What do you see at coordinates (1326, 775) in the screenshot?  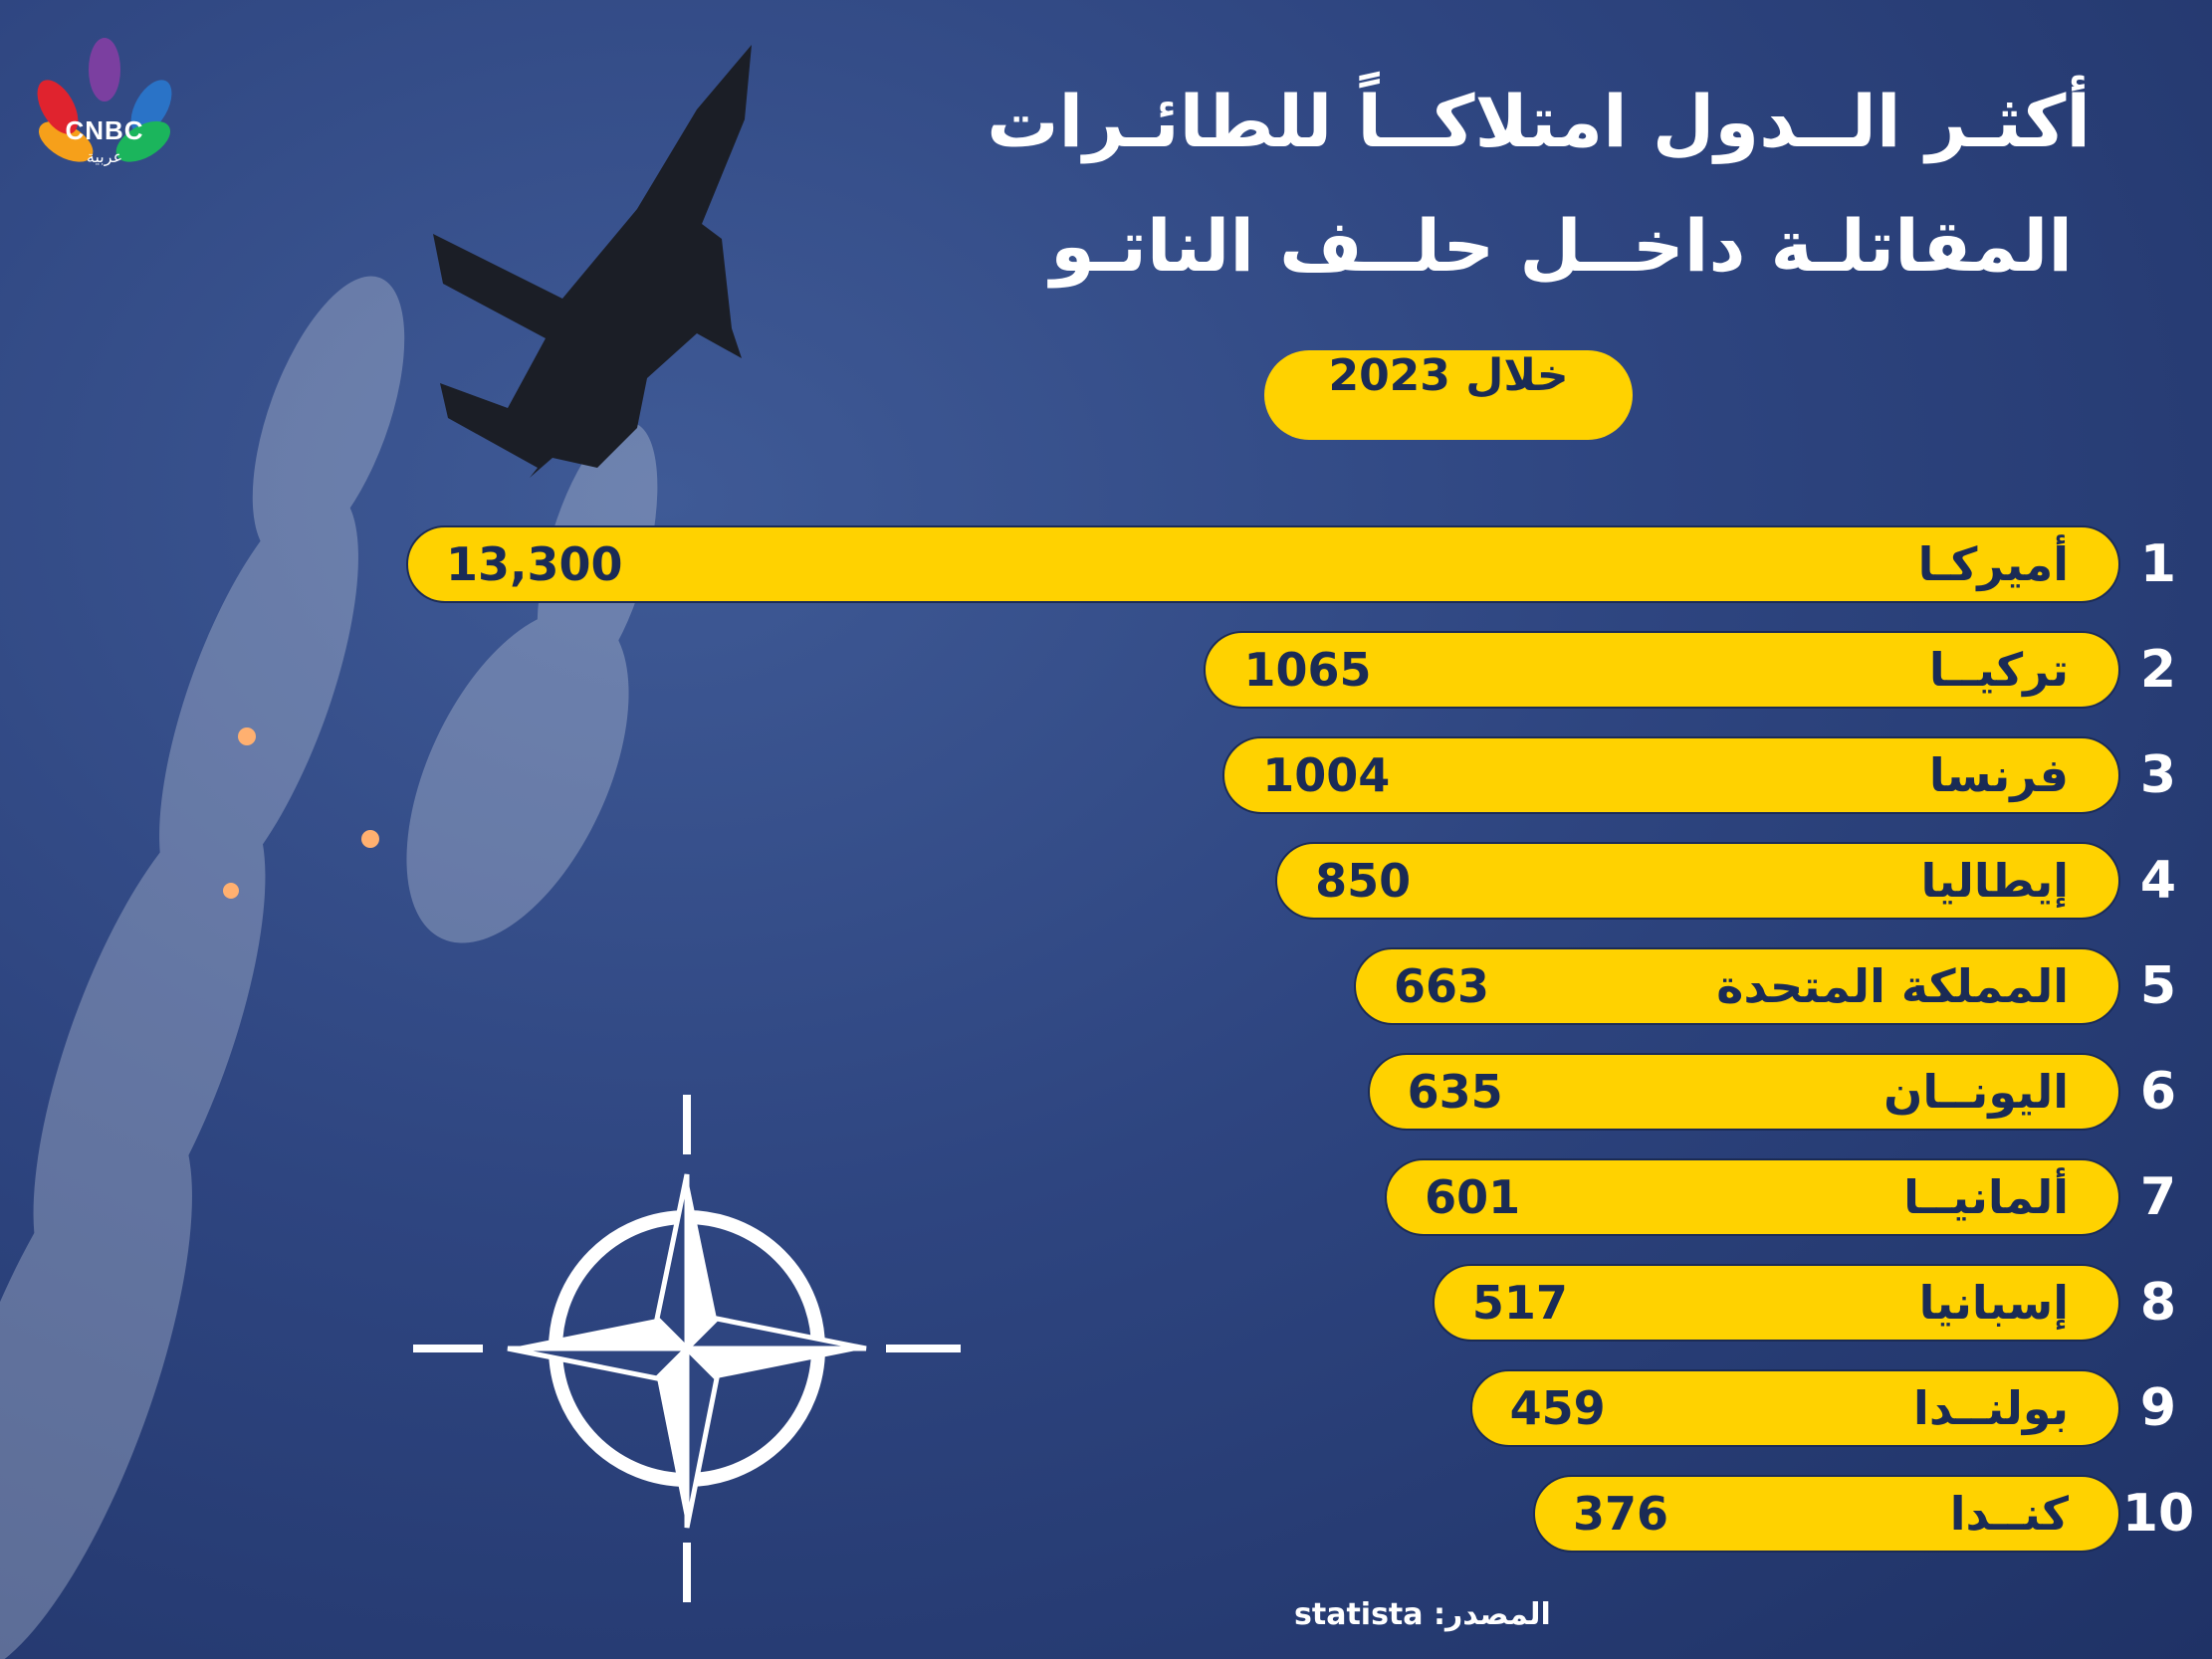 I see `bar-value-label: 1004` at bounding box center [1326, 775].